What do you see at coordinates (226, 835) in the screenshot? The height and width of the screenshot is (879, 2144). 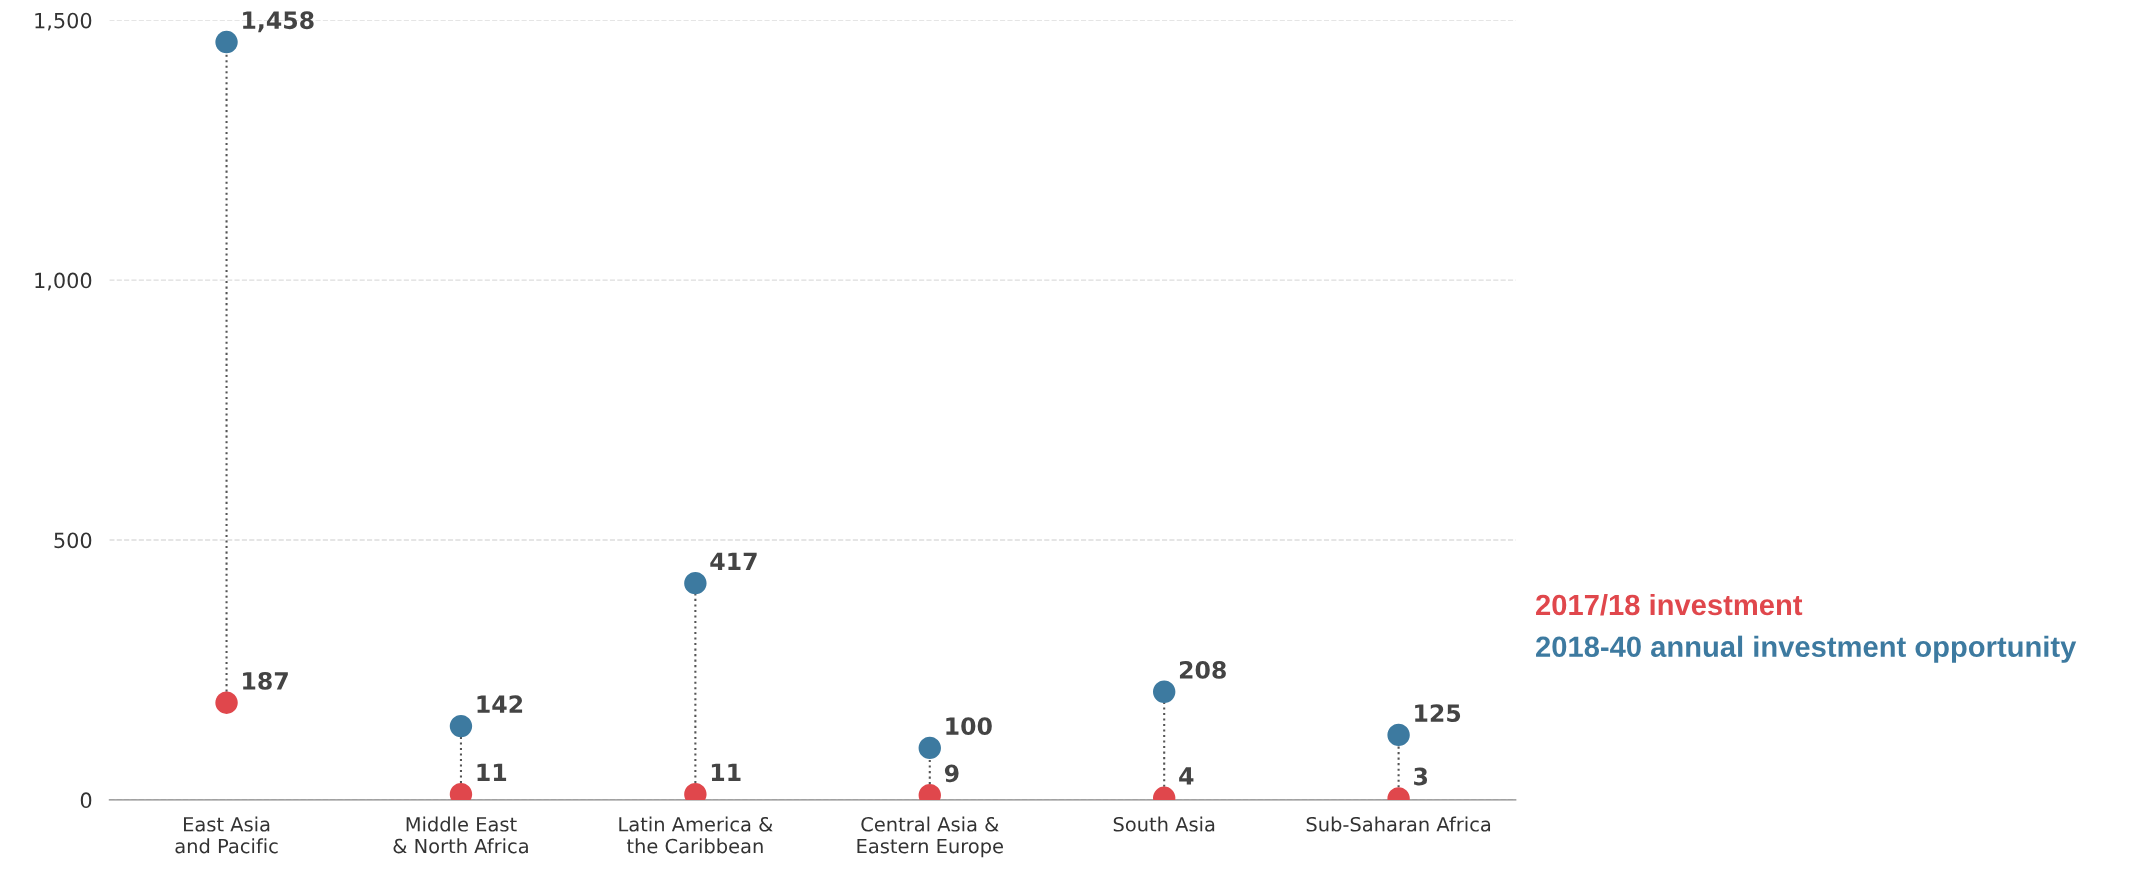 I see `x-tick-label: East Asia and Pacific` at bounding box center [226, 835].